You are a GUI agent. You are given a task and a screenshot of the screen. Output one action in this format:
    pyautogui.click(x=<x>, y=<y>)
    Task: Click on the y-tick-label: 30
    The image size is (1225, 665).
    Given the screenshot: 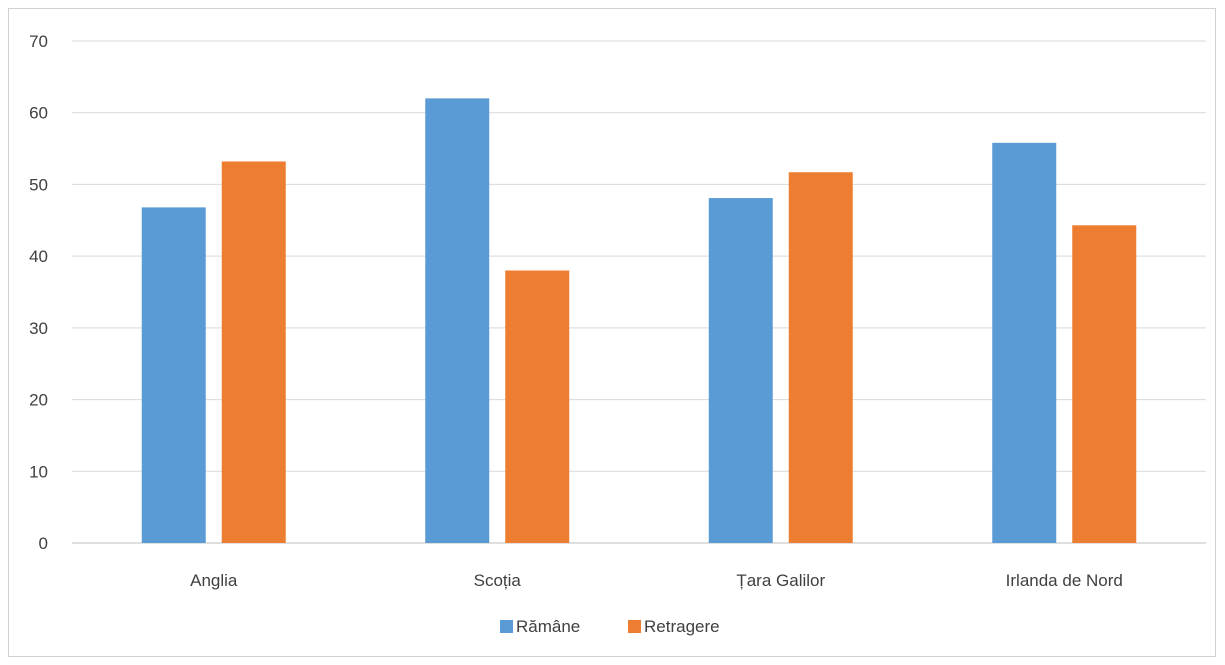 What is the action you would take?
    pyautogui.click(x=38, y=328)
    